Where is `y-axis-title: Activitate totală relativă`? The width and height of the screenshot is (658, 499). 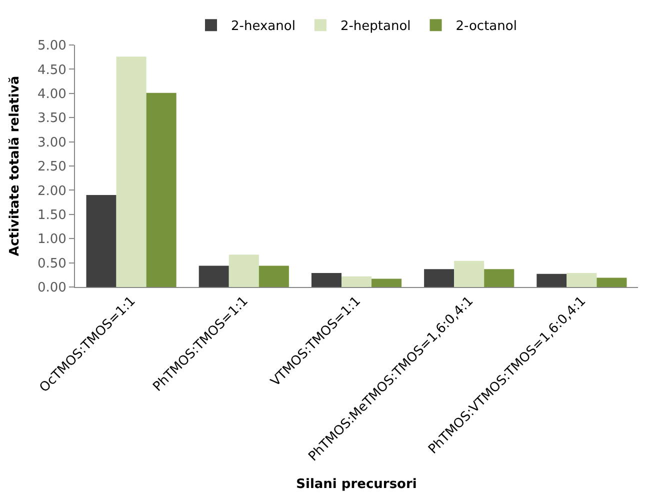 y-axis-title: Activitate totală relativă is located at coordinates (14, 166).